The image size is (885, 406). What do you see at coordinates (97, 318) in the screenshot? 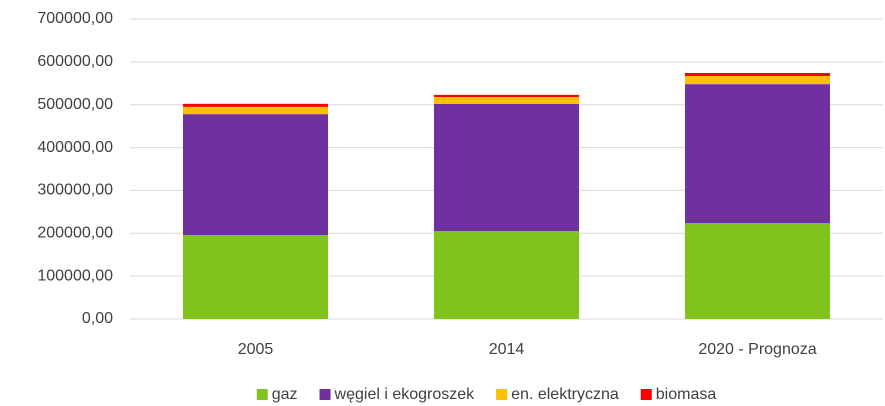
I see `y-tick-label: 0,00` at bounding box center [97, 318].